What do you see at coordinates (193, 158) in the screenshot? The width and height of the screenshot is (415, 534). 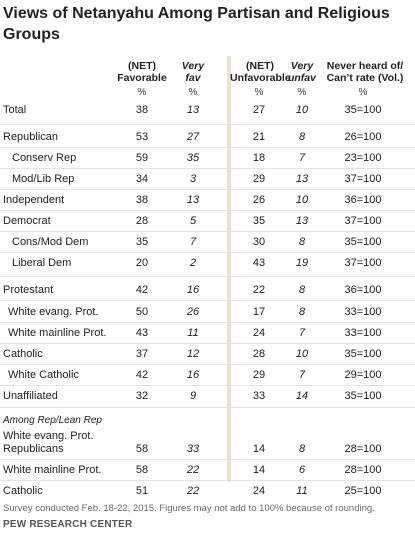 I see `cell-very-fav: 35` at bounding box center [193, 158].